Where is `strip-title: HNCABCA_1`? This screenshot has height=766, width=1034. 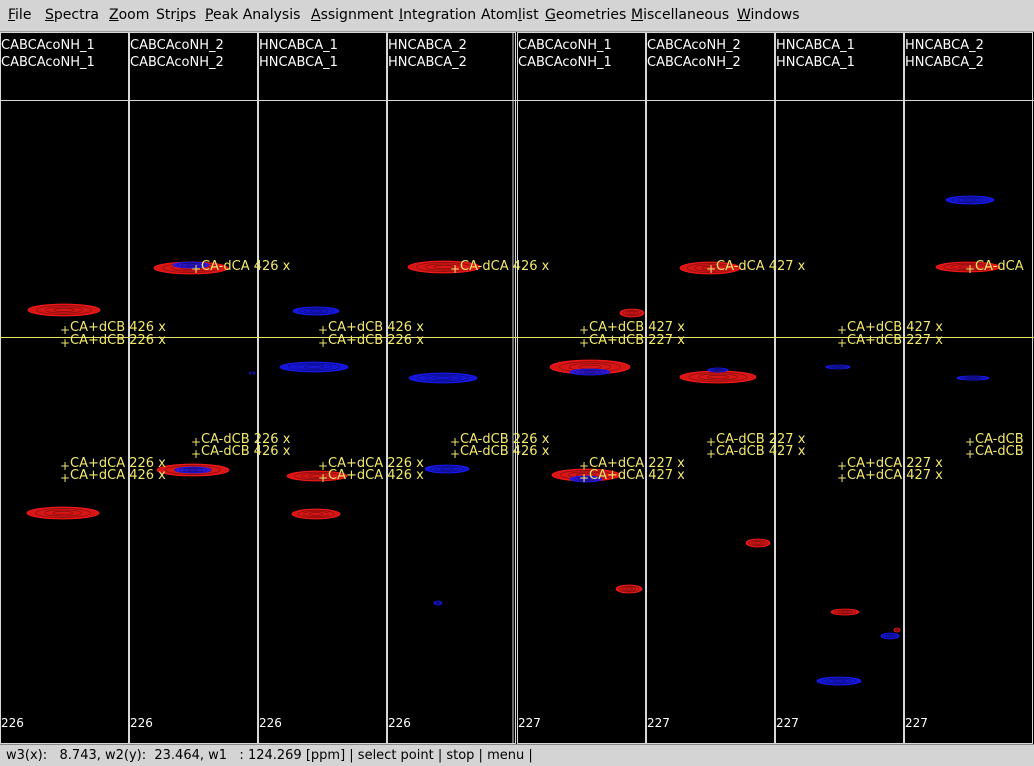
strip-title: HNCABCA_1 is located at coordinates (298, 62).